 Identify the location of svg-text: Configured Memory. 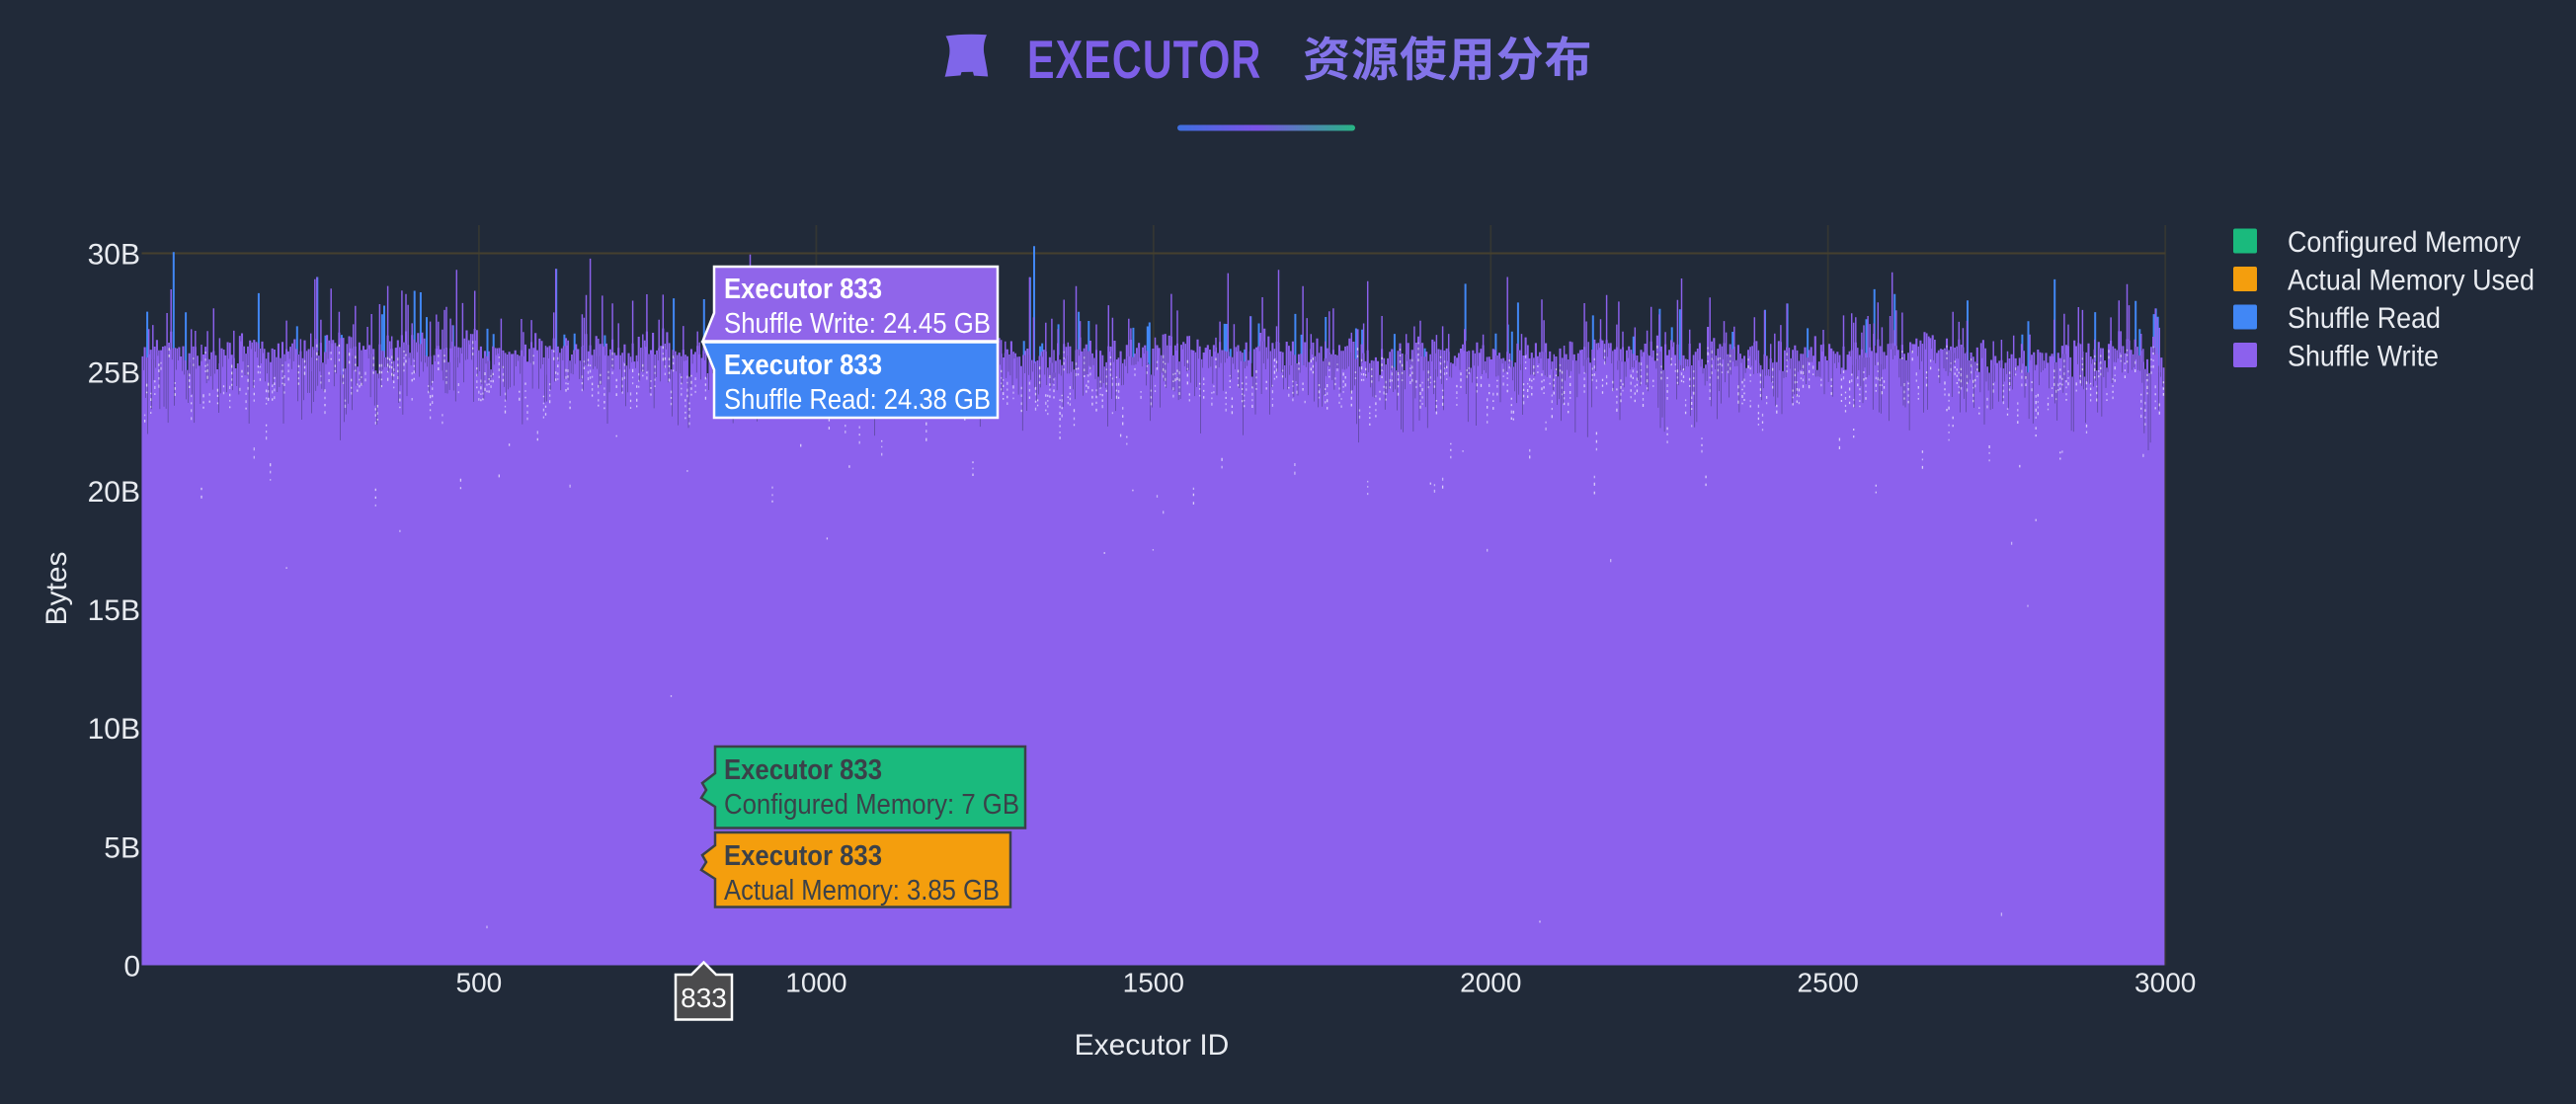
(2404, 242).